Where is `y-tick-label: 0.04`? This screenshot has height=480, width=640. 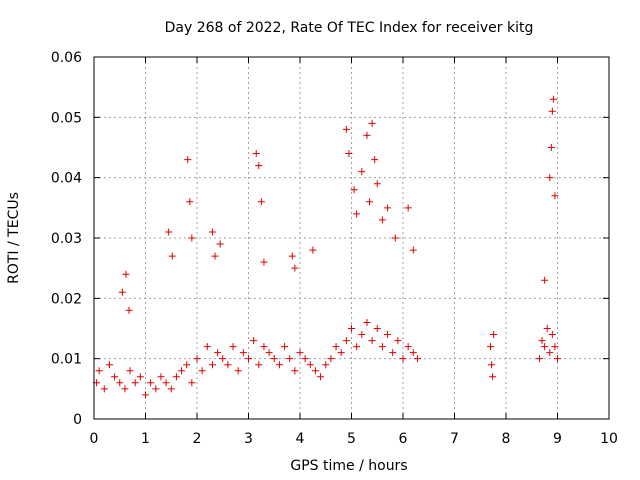
y-tick-label: 0.04 is located at coordinates (66, 179).